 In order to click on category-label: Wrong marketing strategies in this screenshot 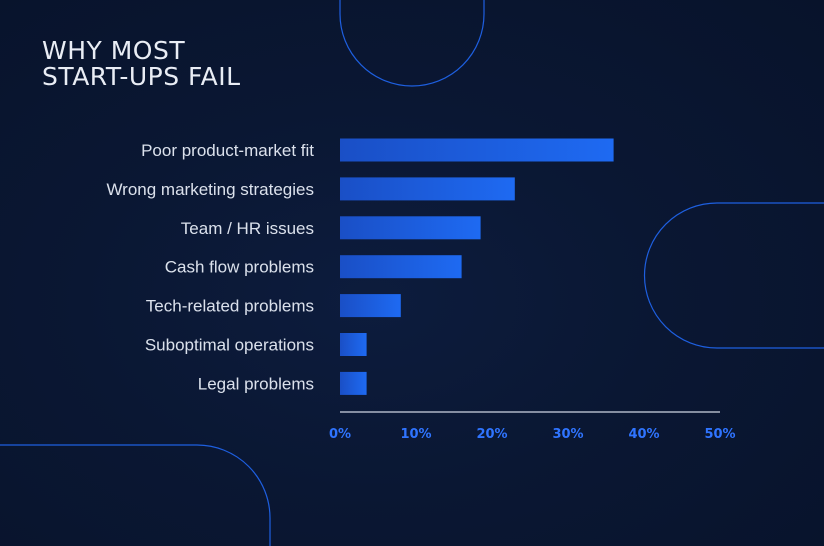, I will do `click(210, 189)`.